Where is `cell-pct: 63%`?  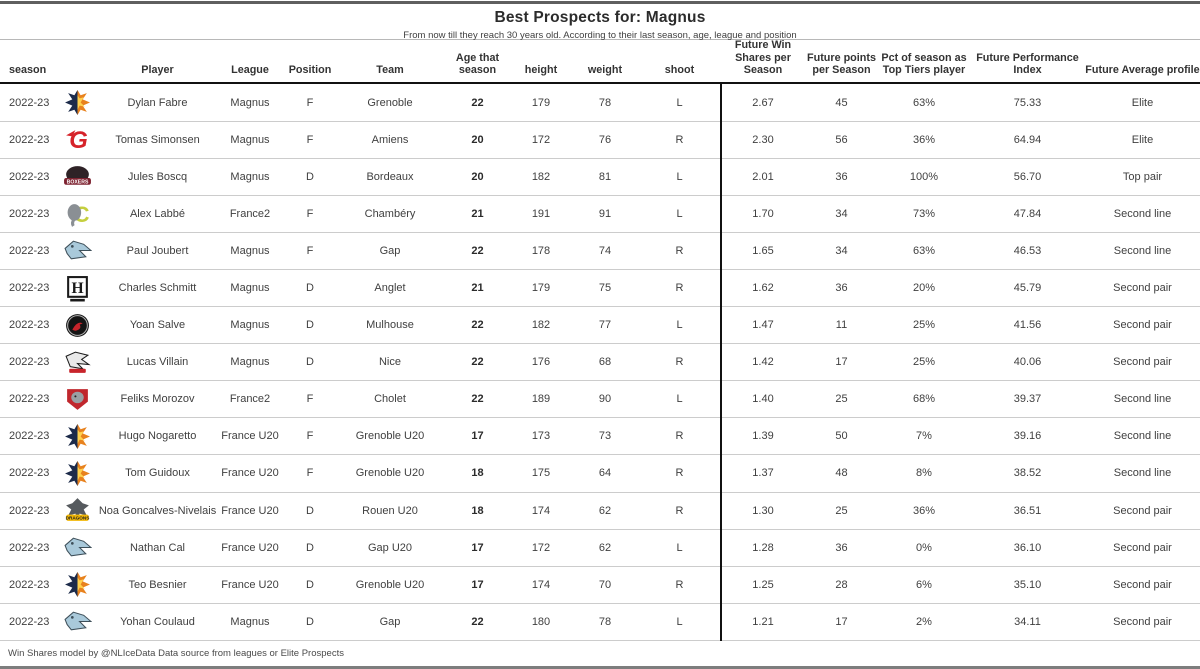 cell-pct: 63% is located at coordinates (924, 102).